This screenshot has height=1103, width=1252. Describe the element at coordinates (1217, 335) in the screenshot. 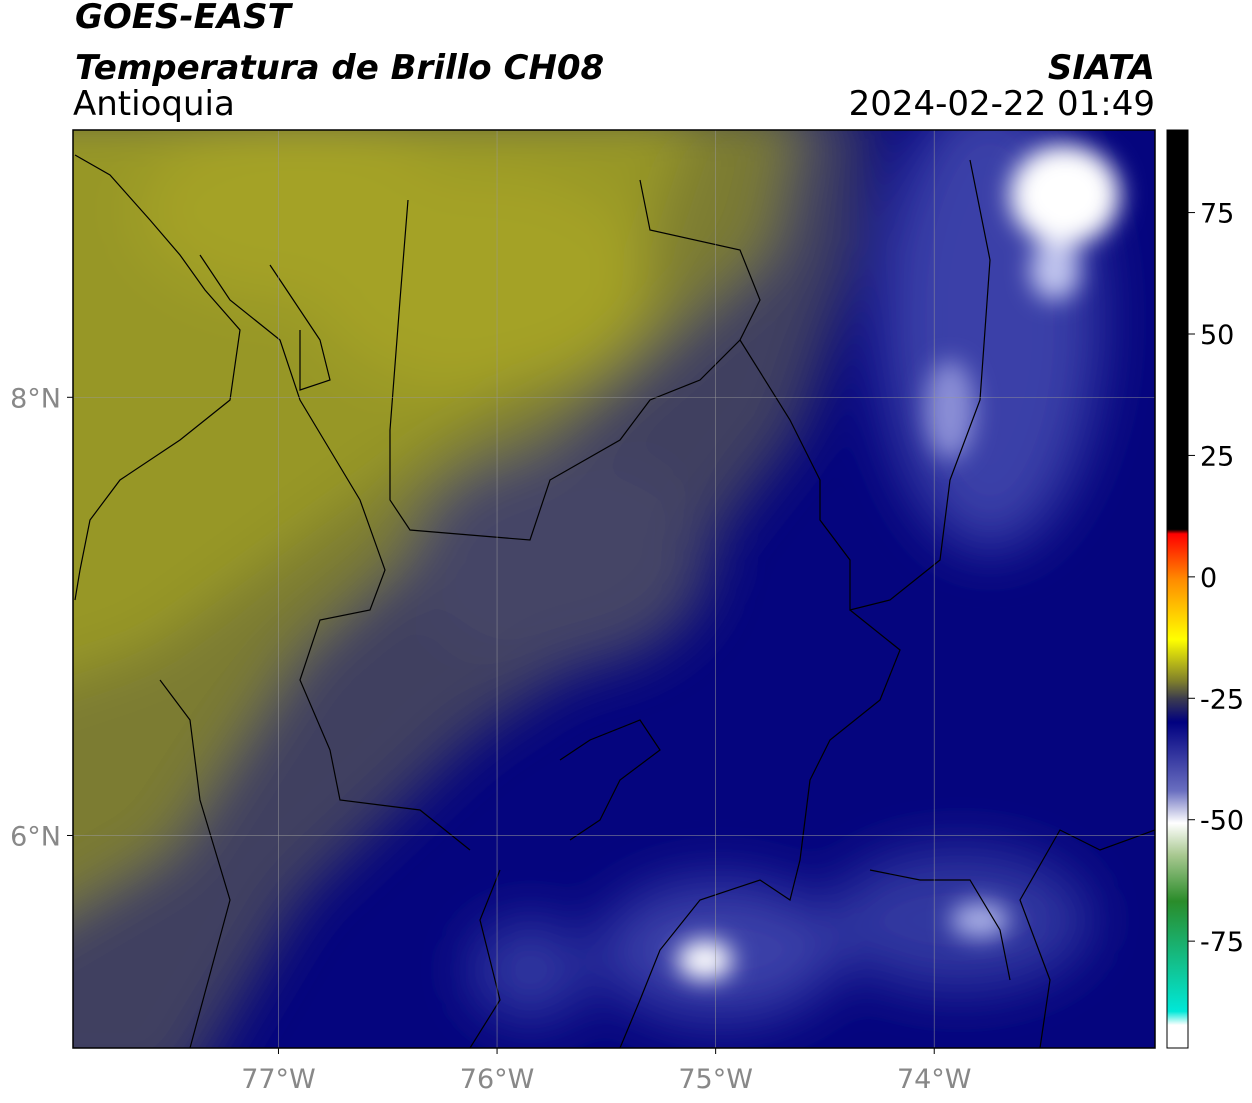

I see `colorbar-tick-label: 50` at that location.